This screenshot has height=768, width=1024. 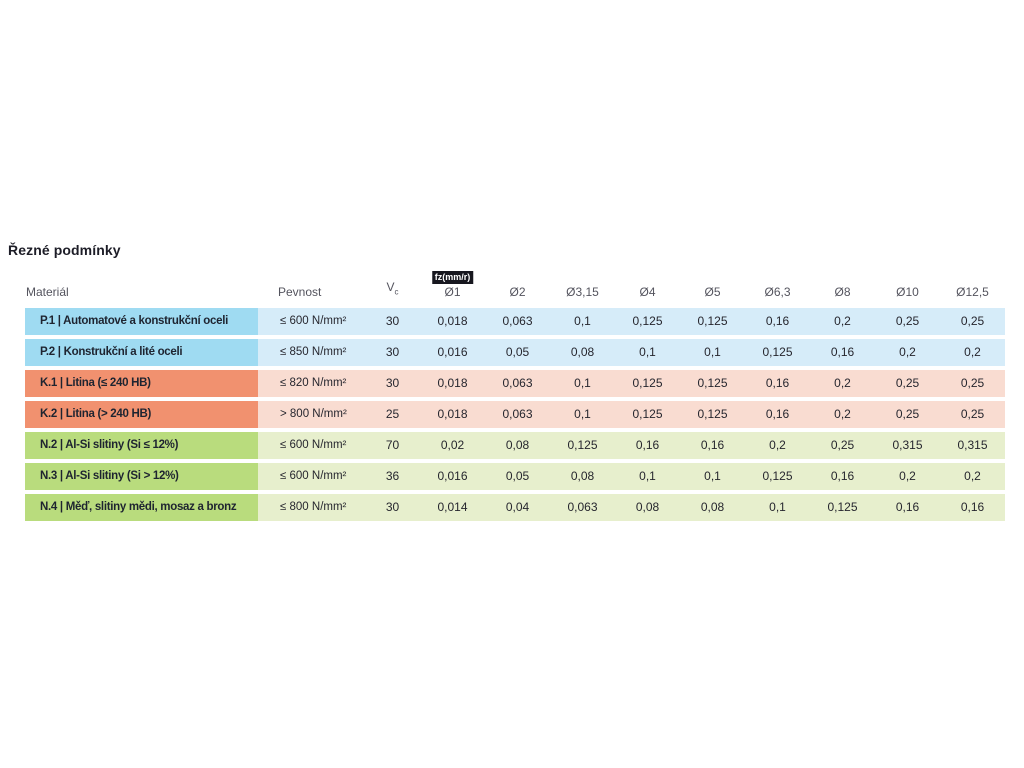 What do you see at coordinates (647, 292) in the screenshot?
I see `diameter-label: Ø4` at bounding box center [647, 292].